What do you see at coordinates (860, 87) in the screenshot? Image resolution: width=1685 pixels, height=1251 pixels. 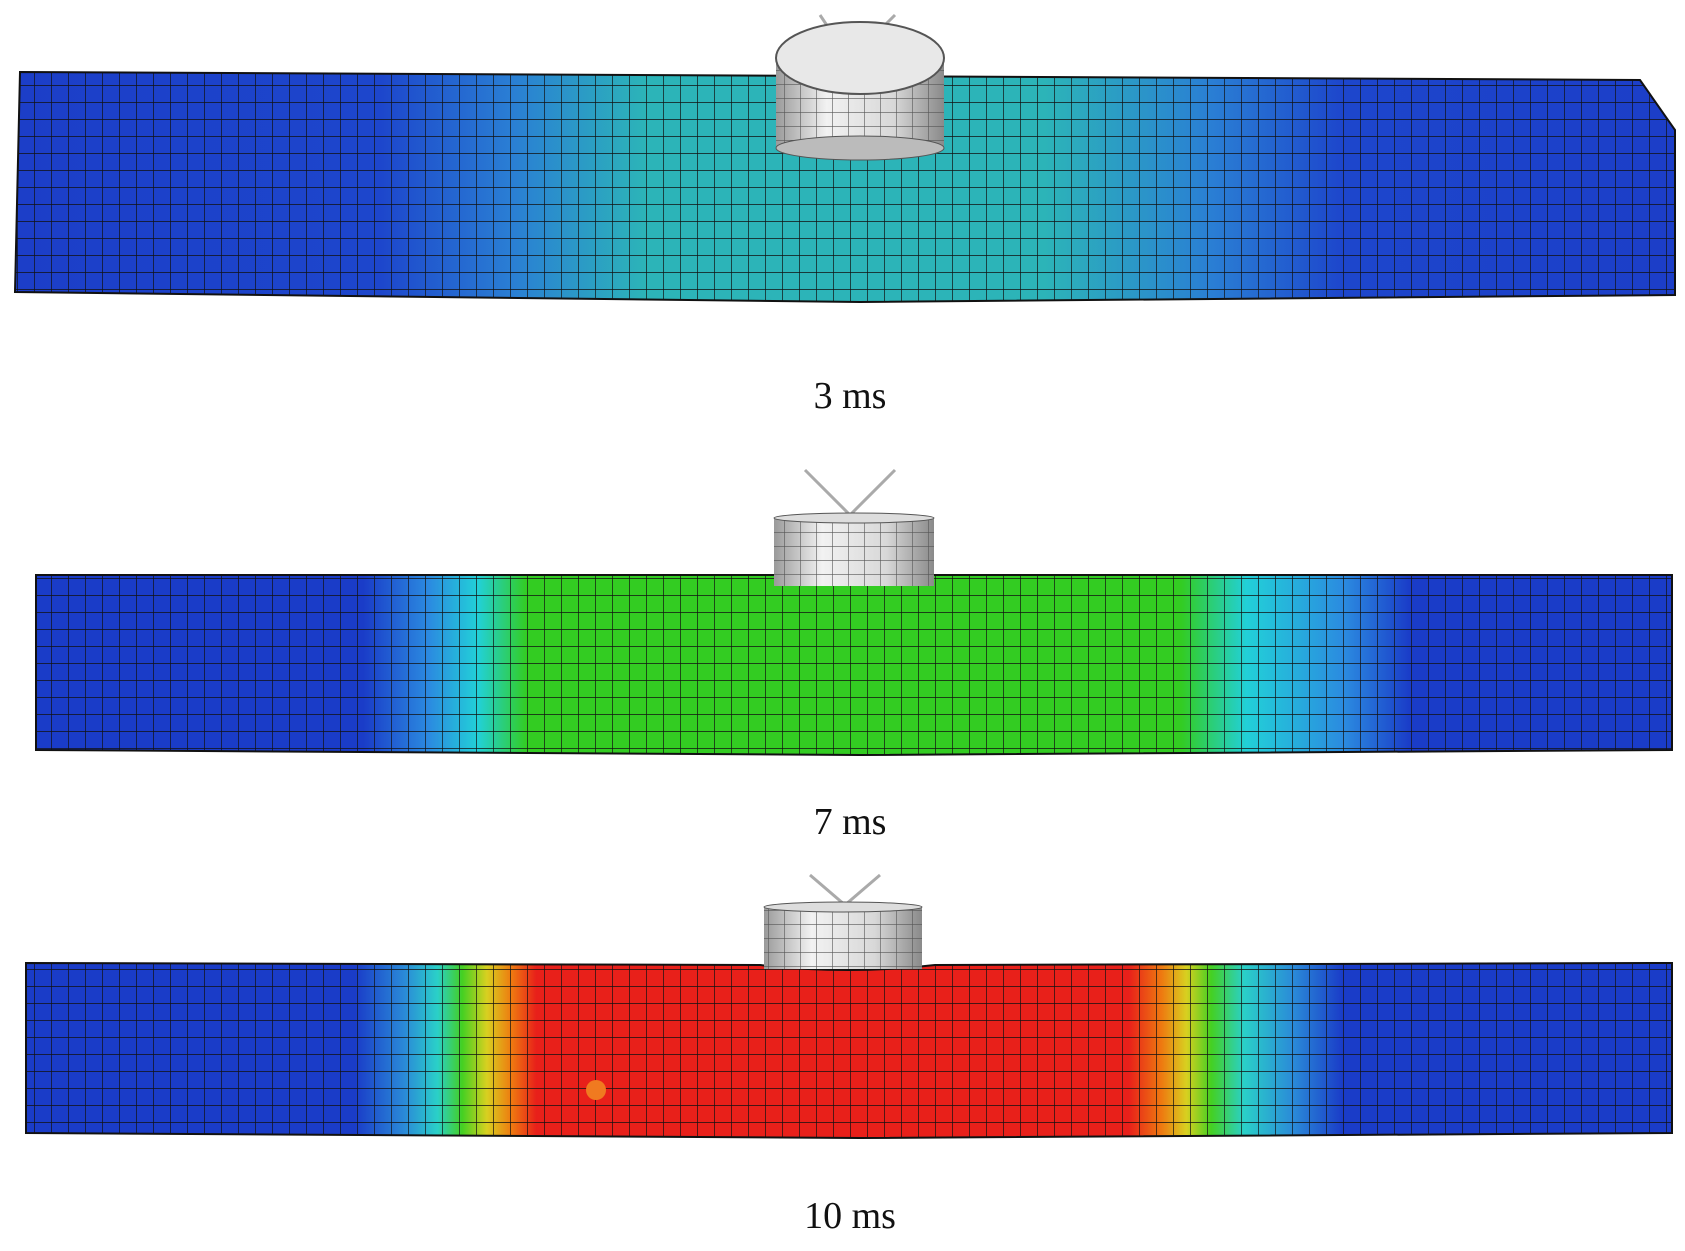 I see `impactor-3ms` at bounding box center [860, 87].